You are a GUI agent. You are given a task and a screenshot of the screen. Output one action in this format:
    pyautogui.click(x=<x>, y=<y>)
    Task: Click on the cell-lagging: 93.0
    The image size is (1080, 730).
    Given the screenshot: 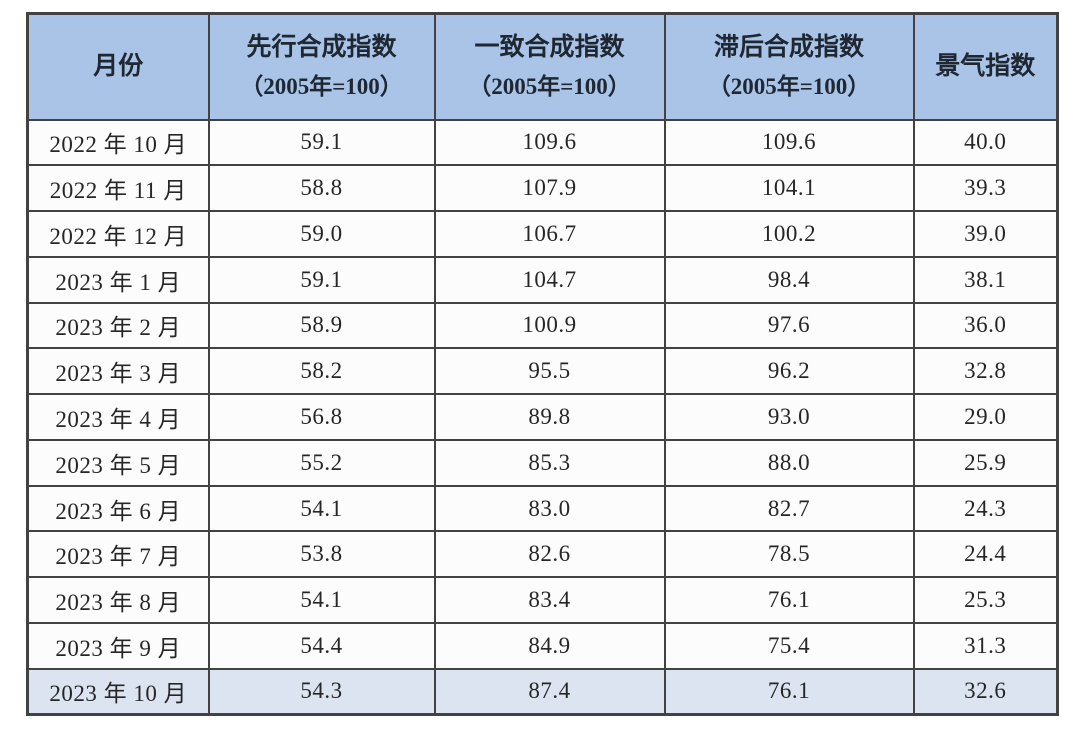 What is the action you would take?
    pyautogui.click(x=789, y=417)
    